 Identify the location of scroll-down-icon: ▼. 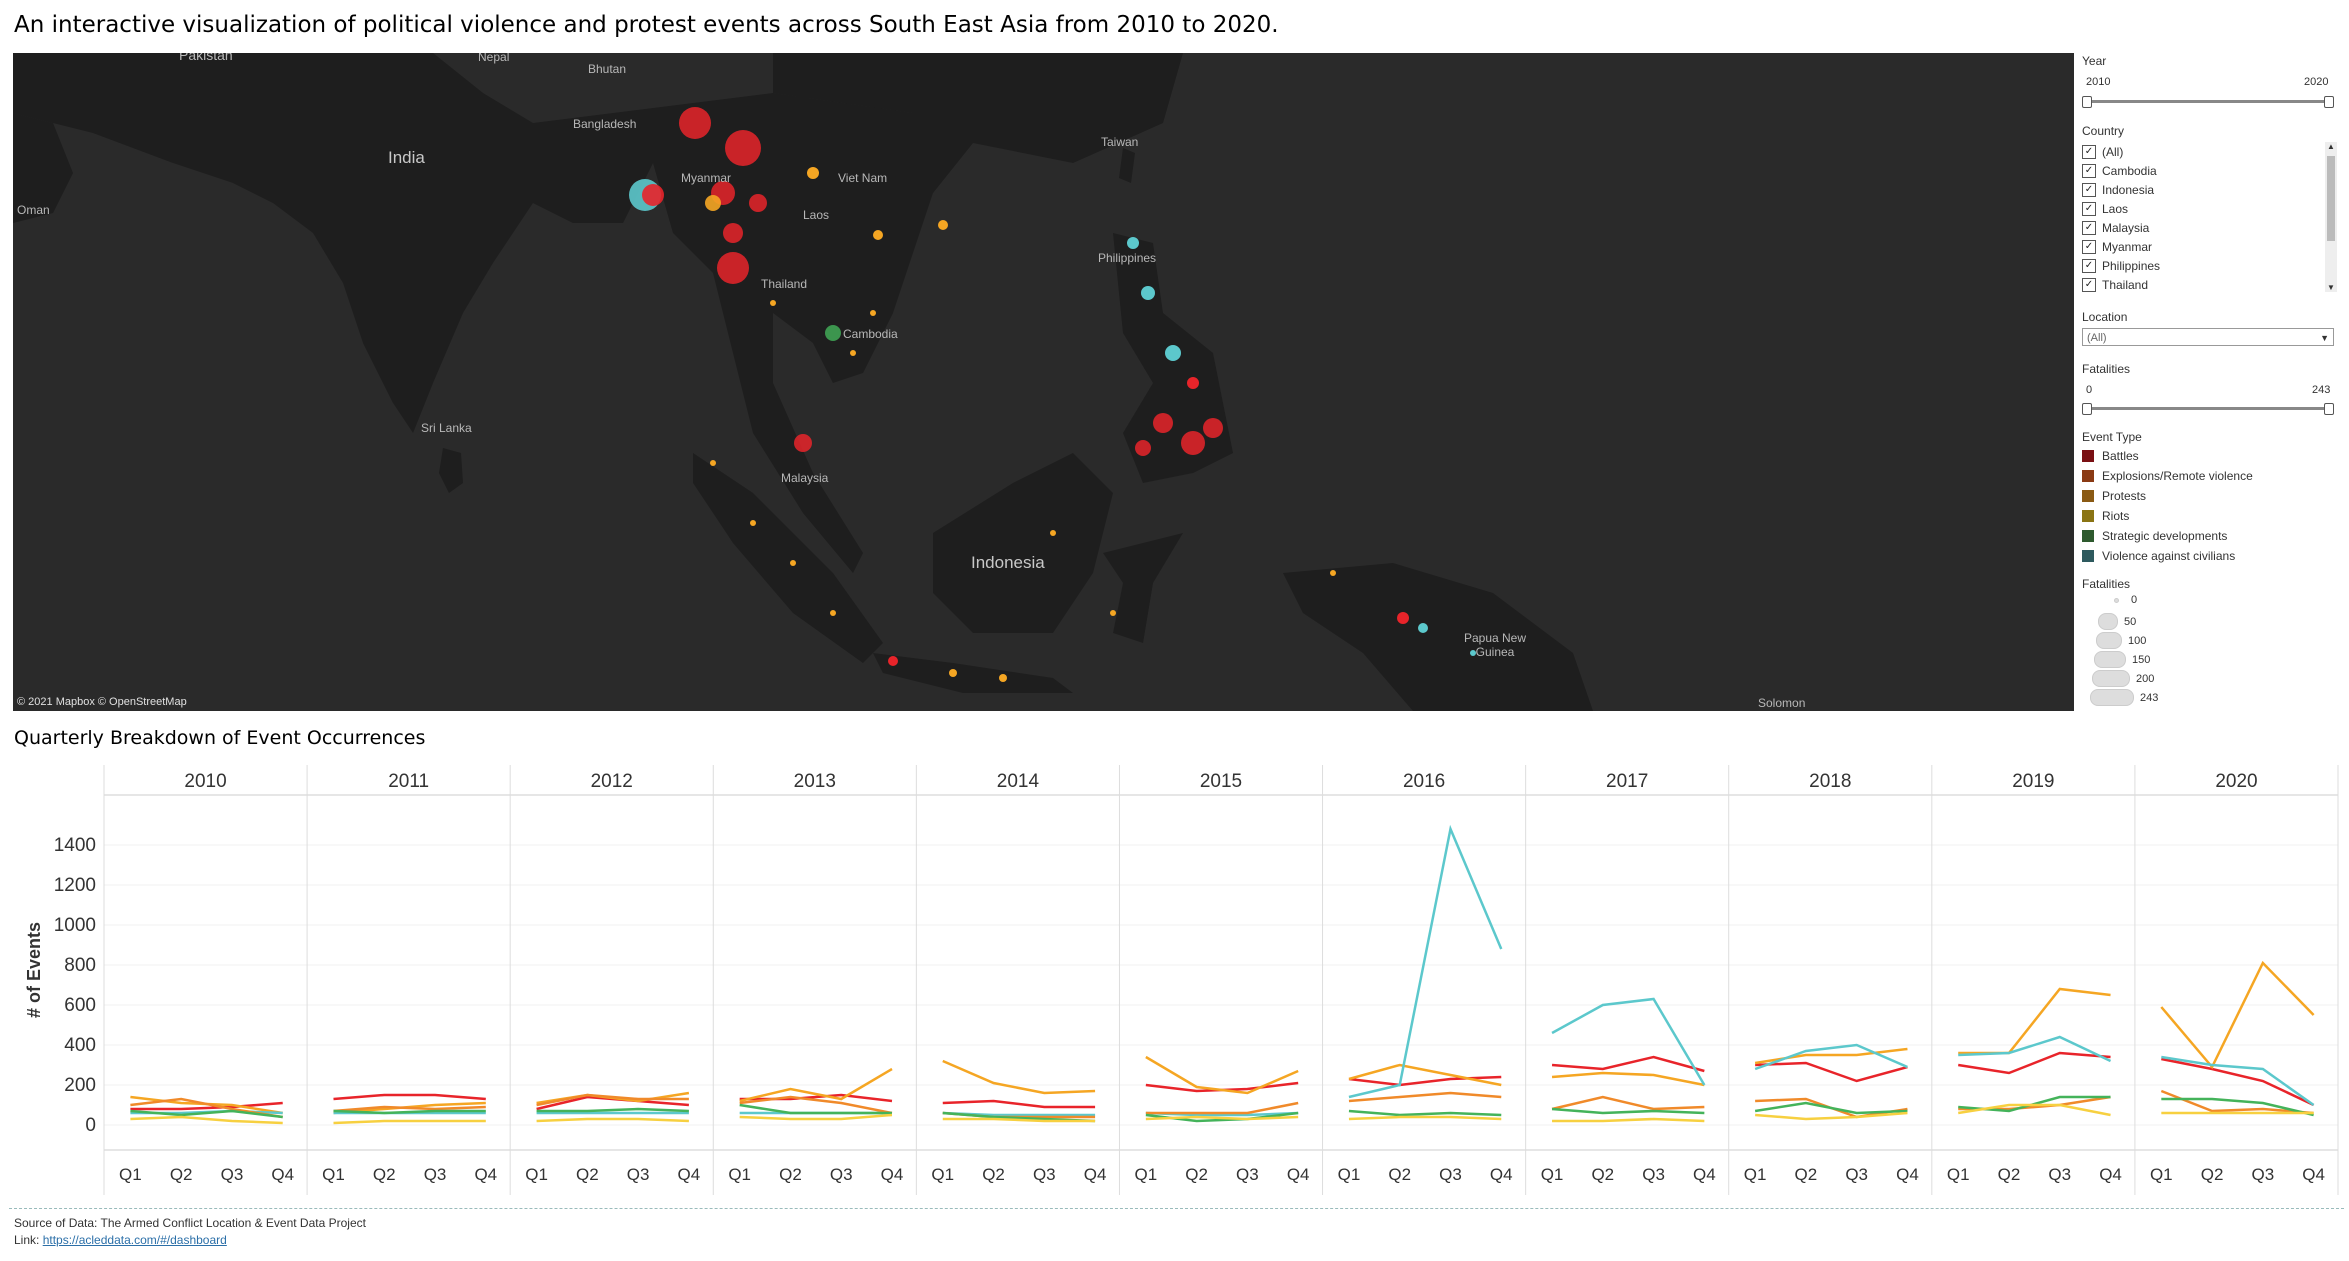
(2331, 287).